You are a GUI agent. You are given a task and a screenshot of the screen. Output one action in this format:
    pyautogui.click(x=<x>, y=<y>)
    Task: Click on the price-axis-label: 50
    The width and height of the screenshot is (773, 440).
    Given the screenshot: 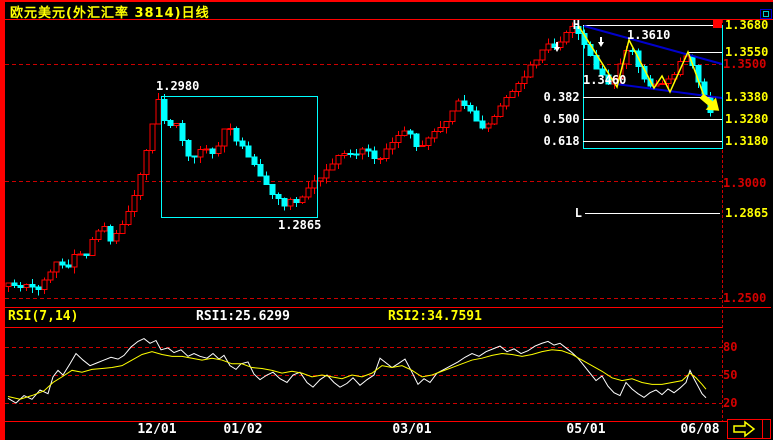 What is the action you would take?
    pyautogui.click(x=730, y=375)
    